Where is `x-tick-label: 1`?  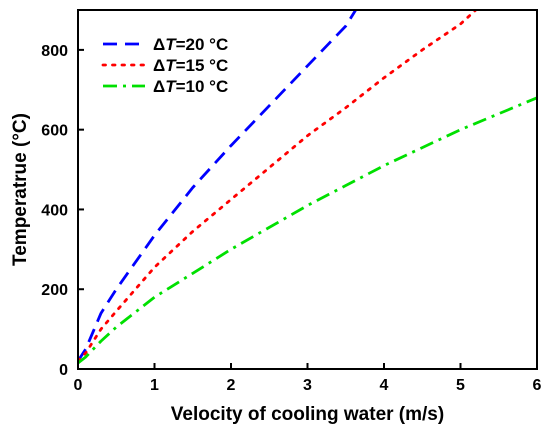
x-tick-label: 1 is located at coordinates (154, 385).